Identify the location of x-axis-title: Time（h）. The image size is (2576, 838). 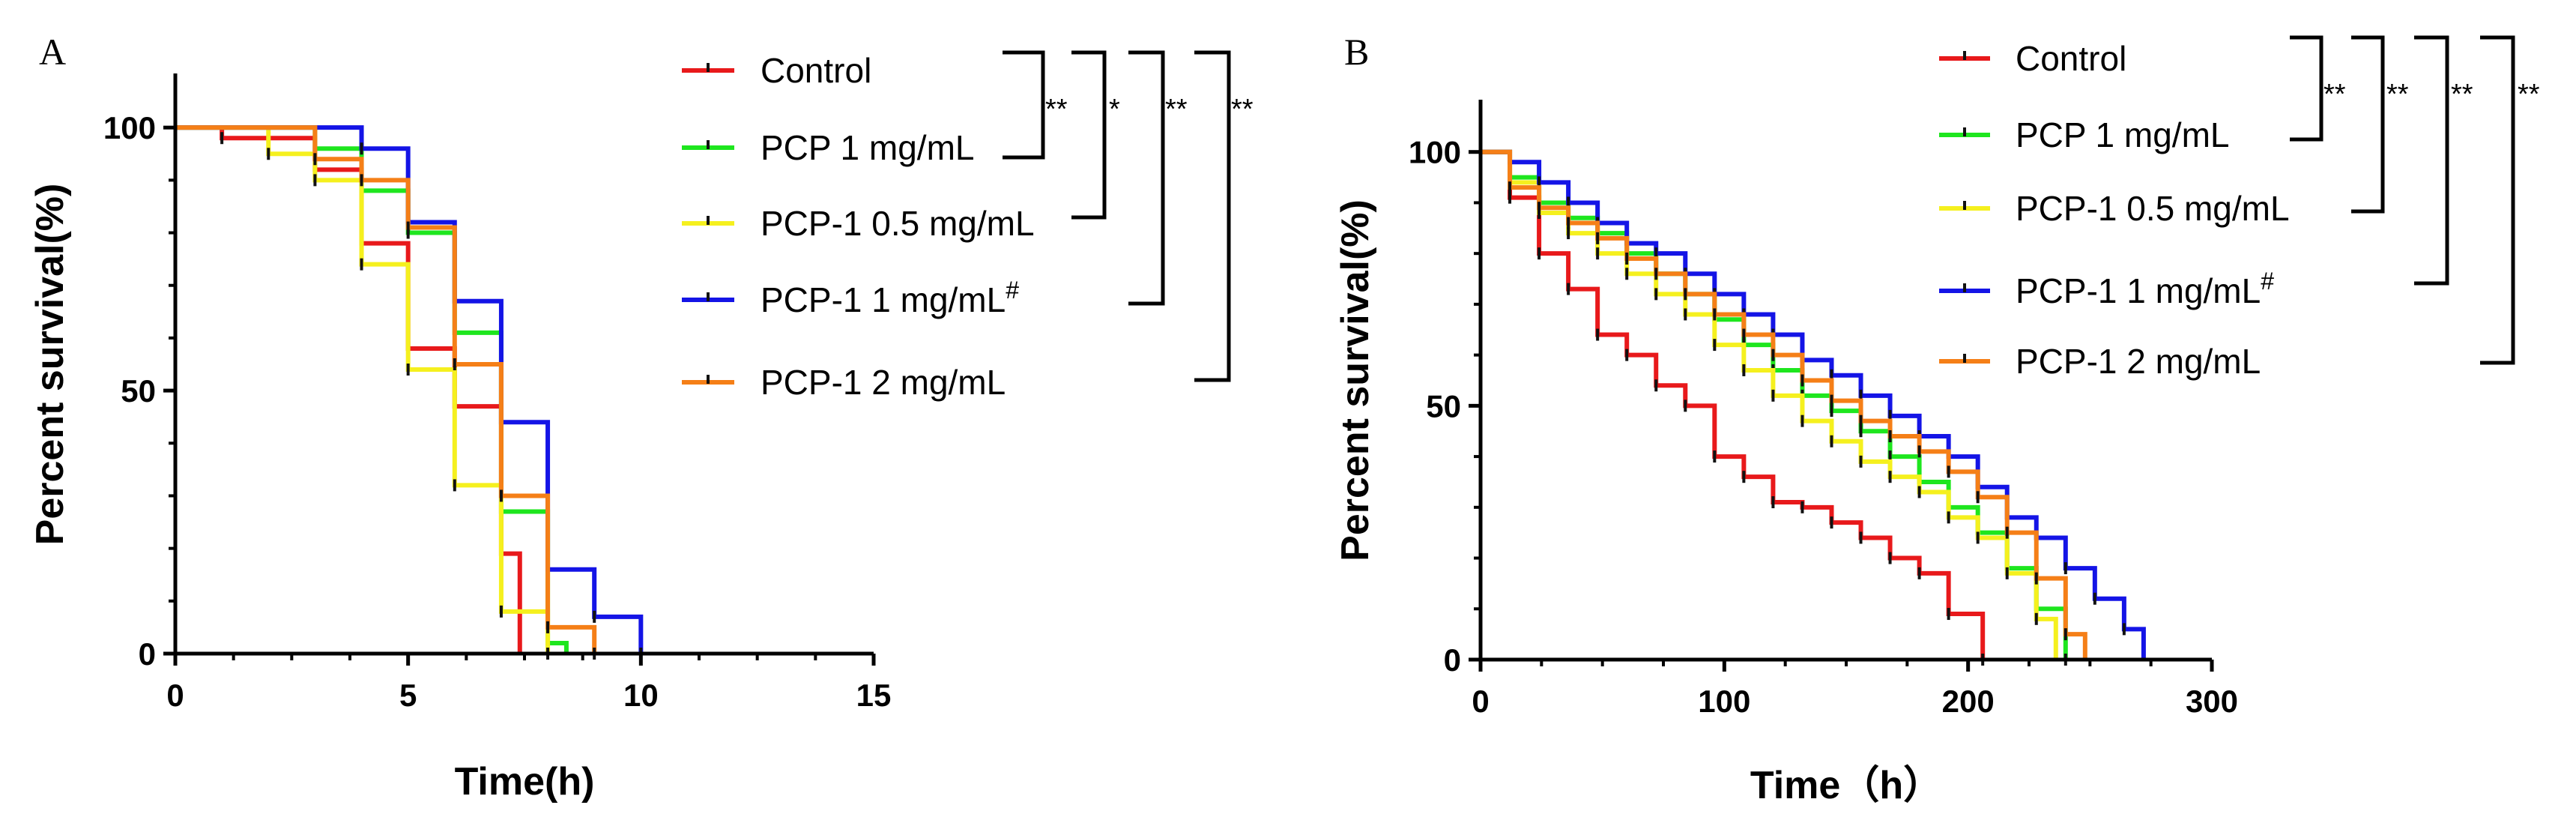
(1846, 786).